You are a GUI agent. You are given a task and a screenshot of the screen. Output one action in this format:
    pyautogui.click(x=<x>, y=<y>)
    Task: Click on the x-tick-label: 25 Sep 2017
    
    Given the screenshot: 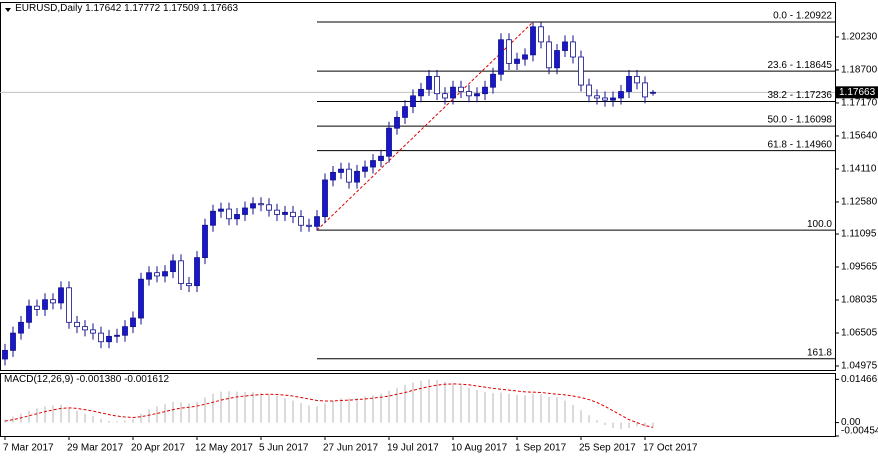 What is the action you would take?
    pyautogui.click(x=607, y=448)
    